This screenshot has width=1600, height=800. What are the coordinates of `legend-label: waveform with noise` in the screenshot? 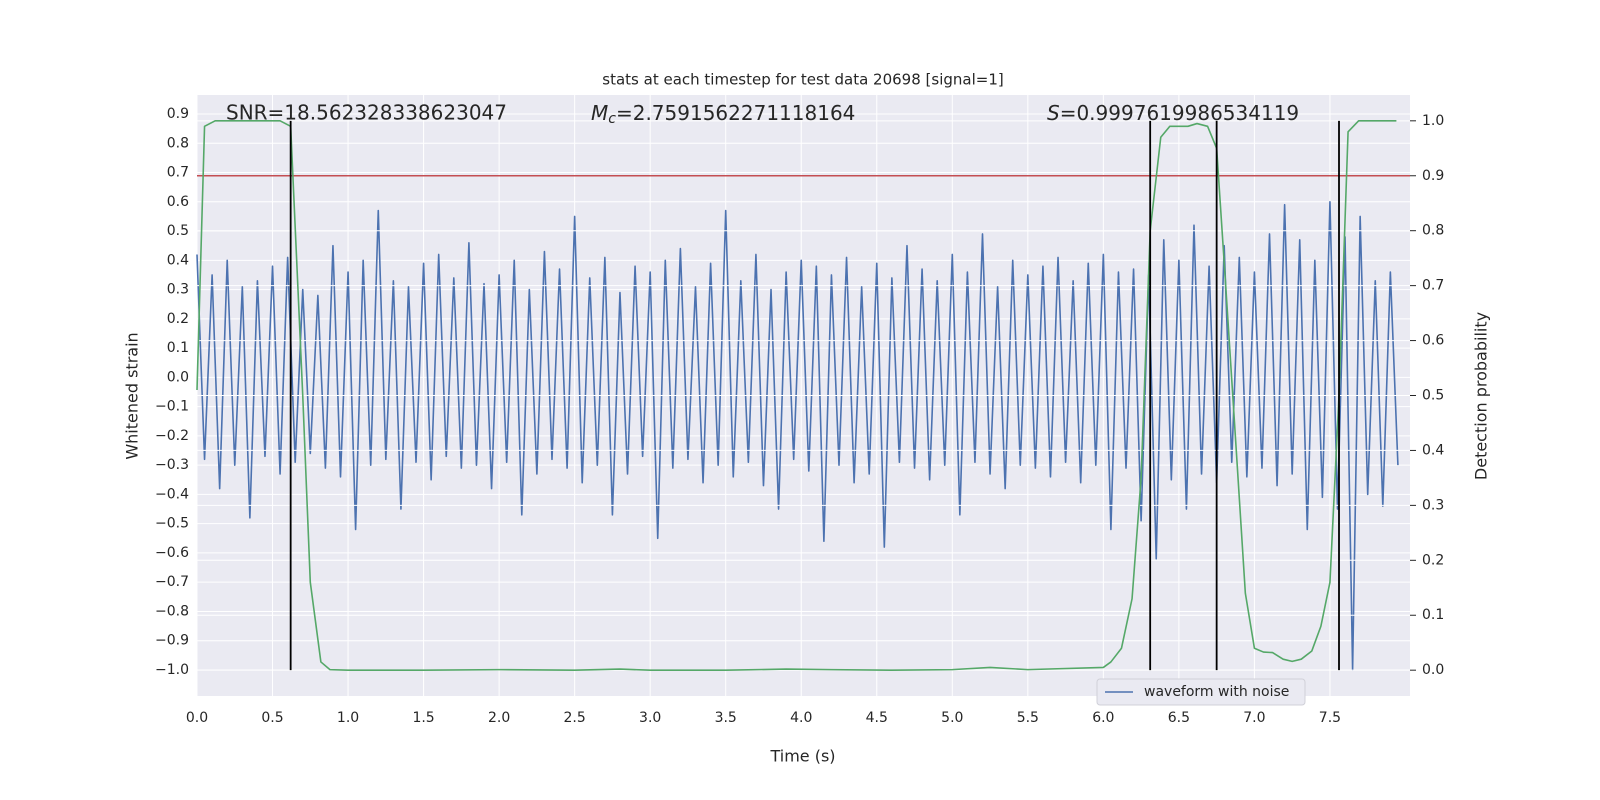 It's located at (1216, 692).